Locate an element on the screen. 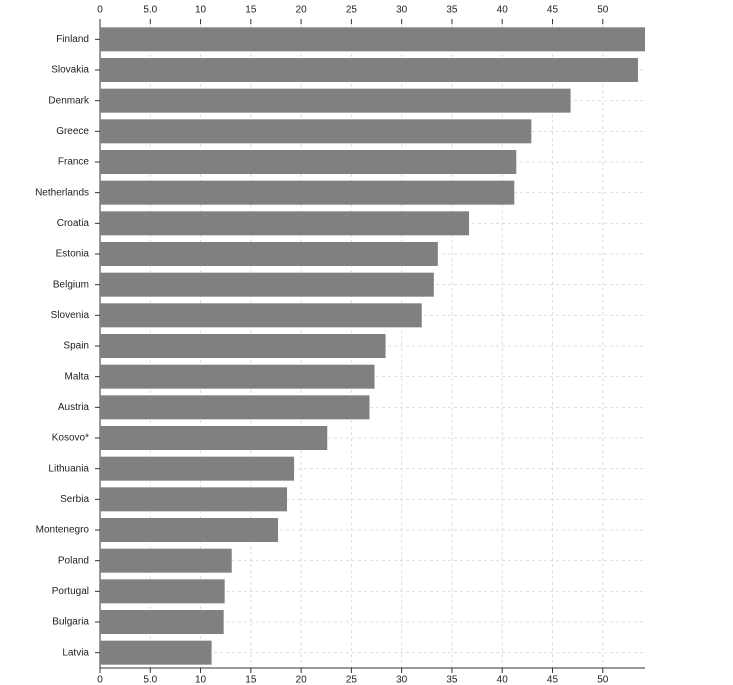 This screenshot has width=733, height=685. y-tick-label: Greece is located at coordinates (72, 131).